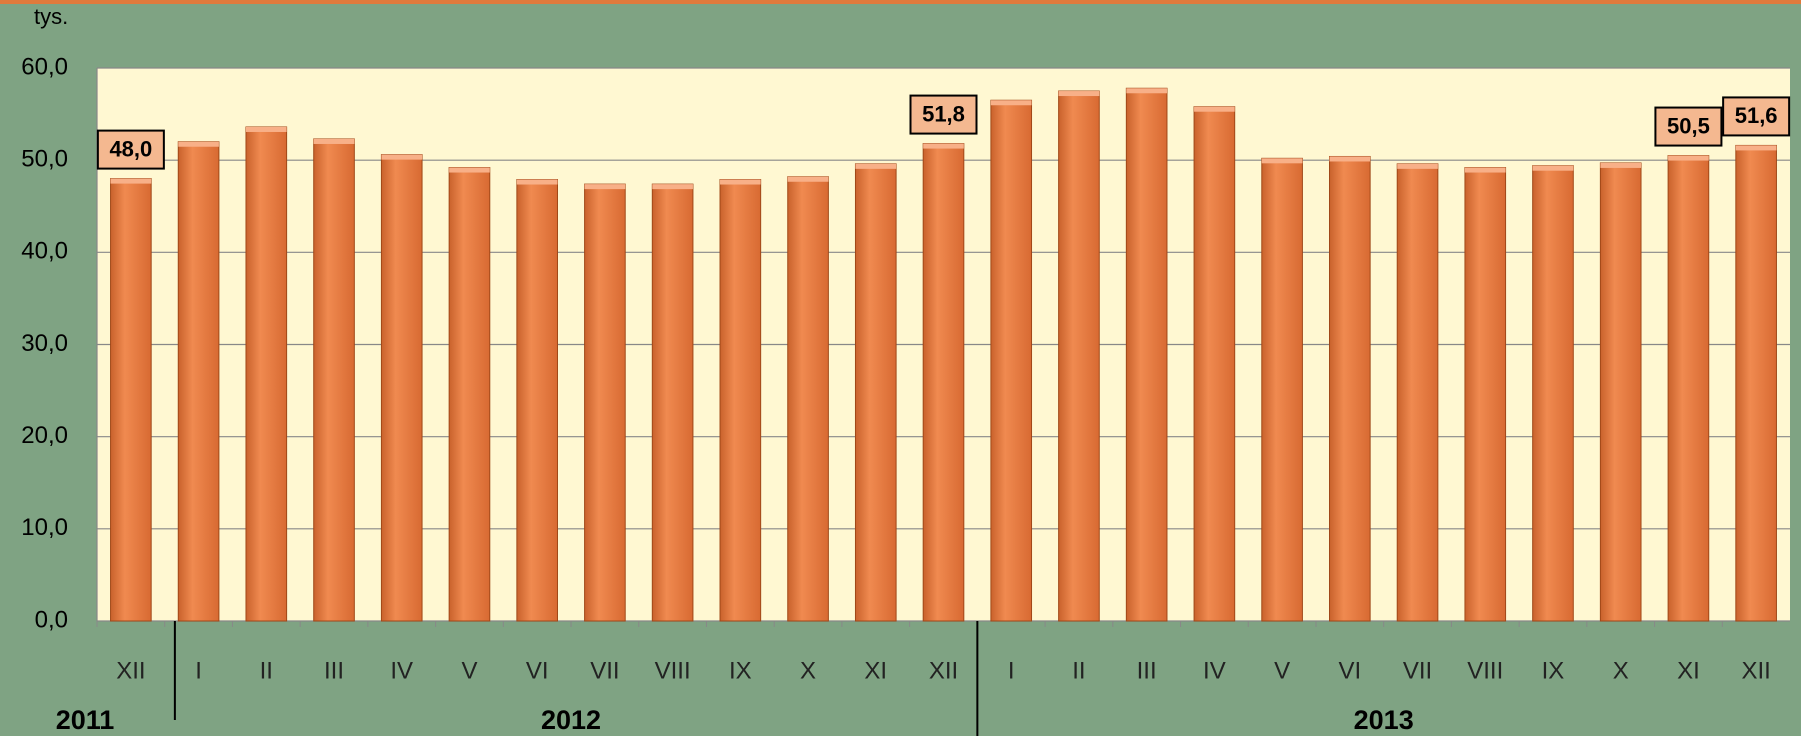  I want to click on y-tick-label: 20,0, so click(44, 435).